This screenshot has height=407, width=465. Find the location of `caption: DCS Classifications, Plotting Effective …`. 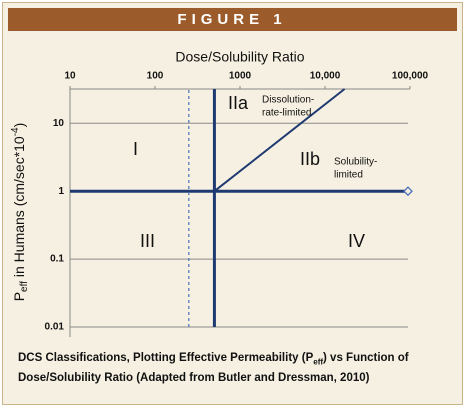

caption: DCS Classifications, Plotting Effective … is located at coordinates (233, 368).